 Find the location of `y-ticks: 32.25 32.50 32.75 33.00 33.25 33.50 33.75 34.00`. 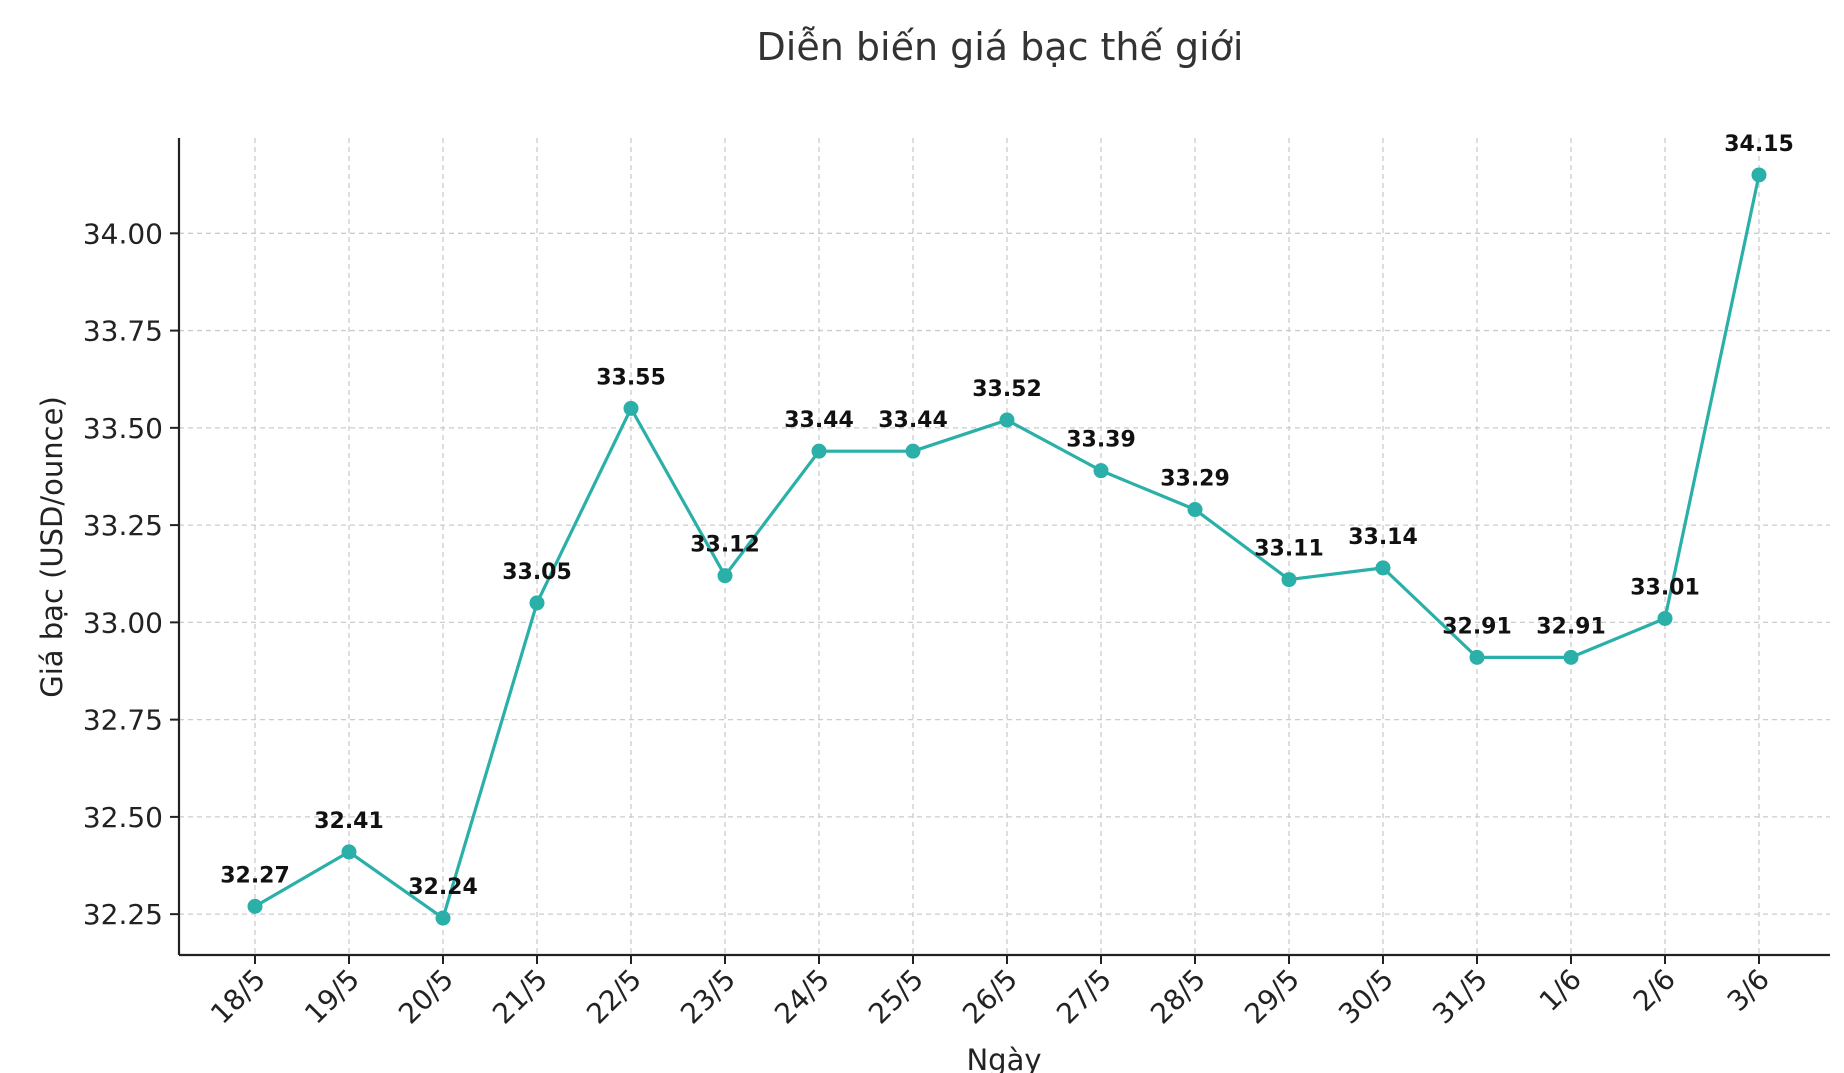

y-ticks: 32.25 32.50 32.75 33.00 33.25 33.50 33.75 34.00 is located at coordinates (131, 574).